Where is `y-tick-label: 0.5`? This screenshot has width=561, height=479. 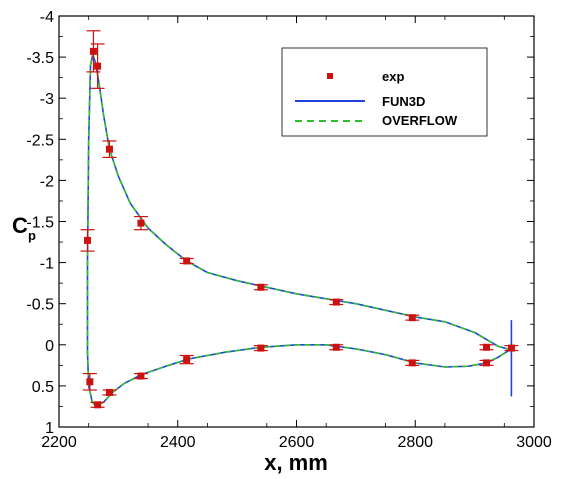 y-tick-label: 0.5 is located at coordinates (43, 387).